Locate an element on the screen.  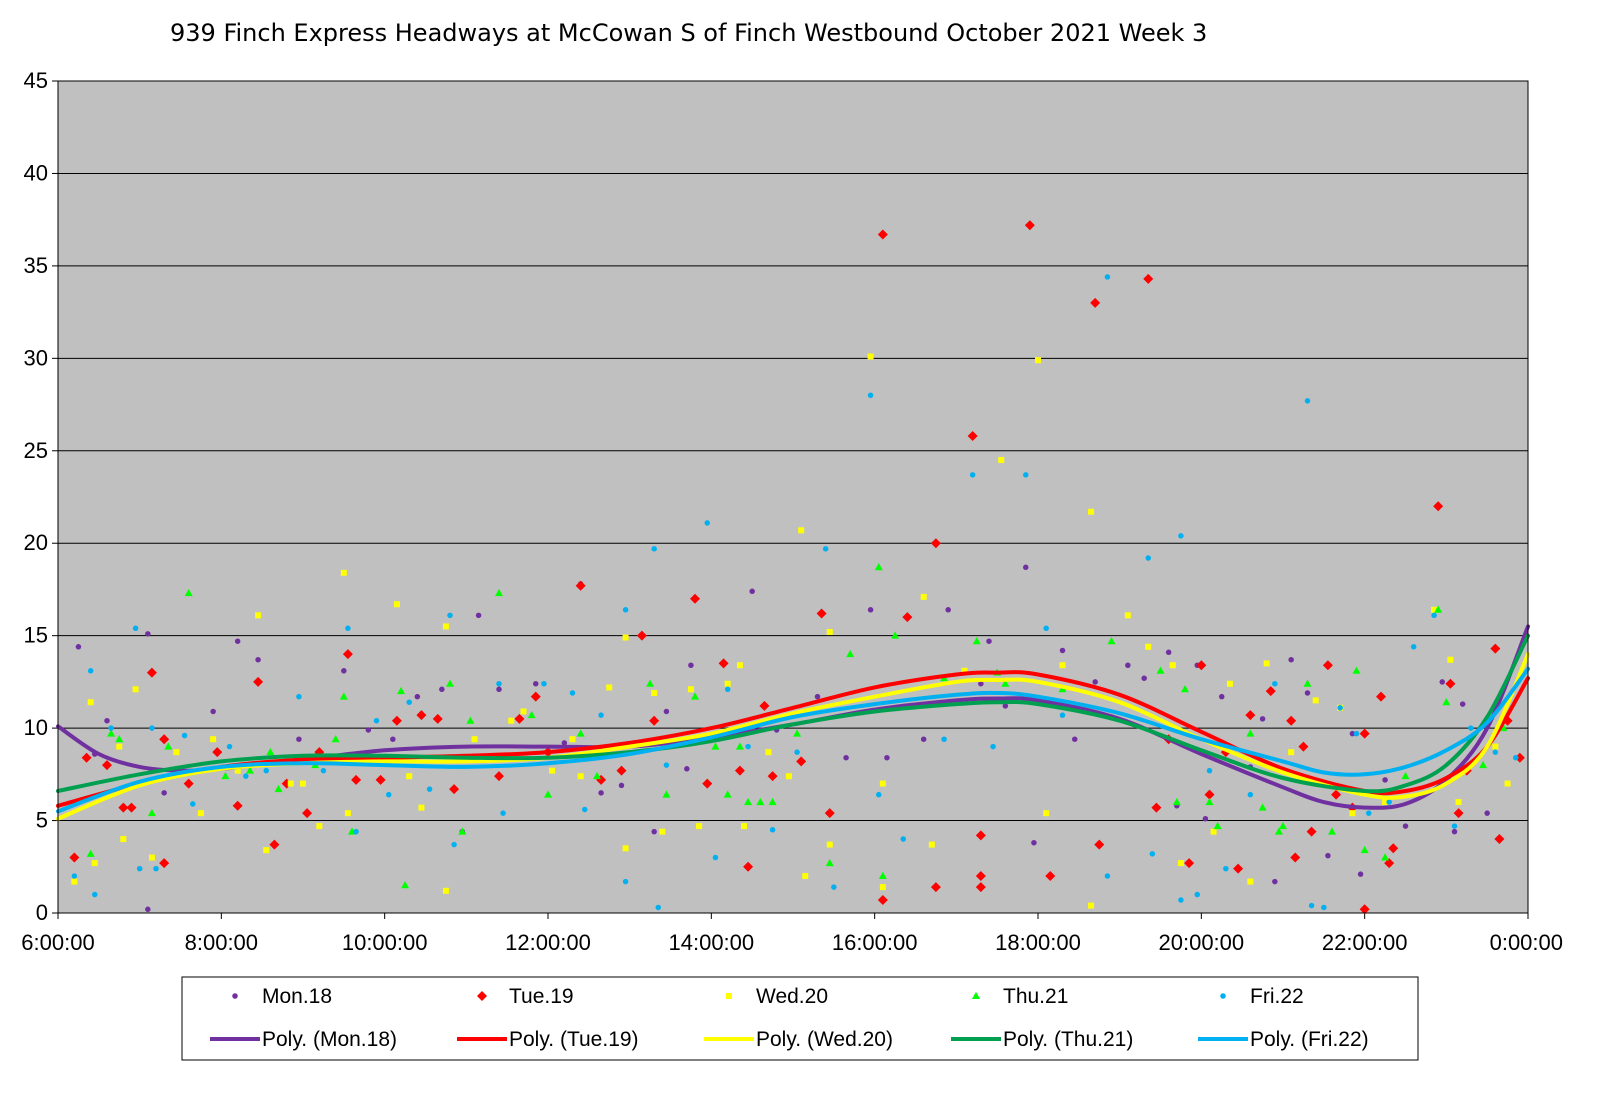
y-tick-label: 20 is located at coordinates (36, 542).